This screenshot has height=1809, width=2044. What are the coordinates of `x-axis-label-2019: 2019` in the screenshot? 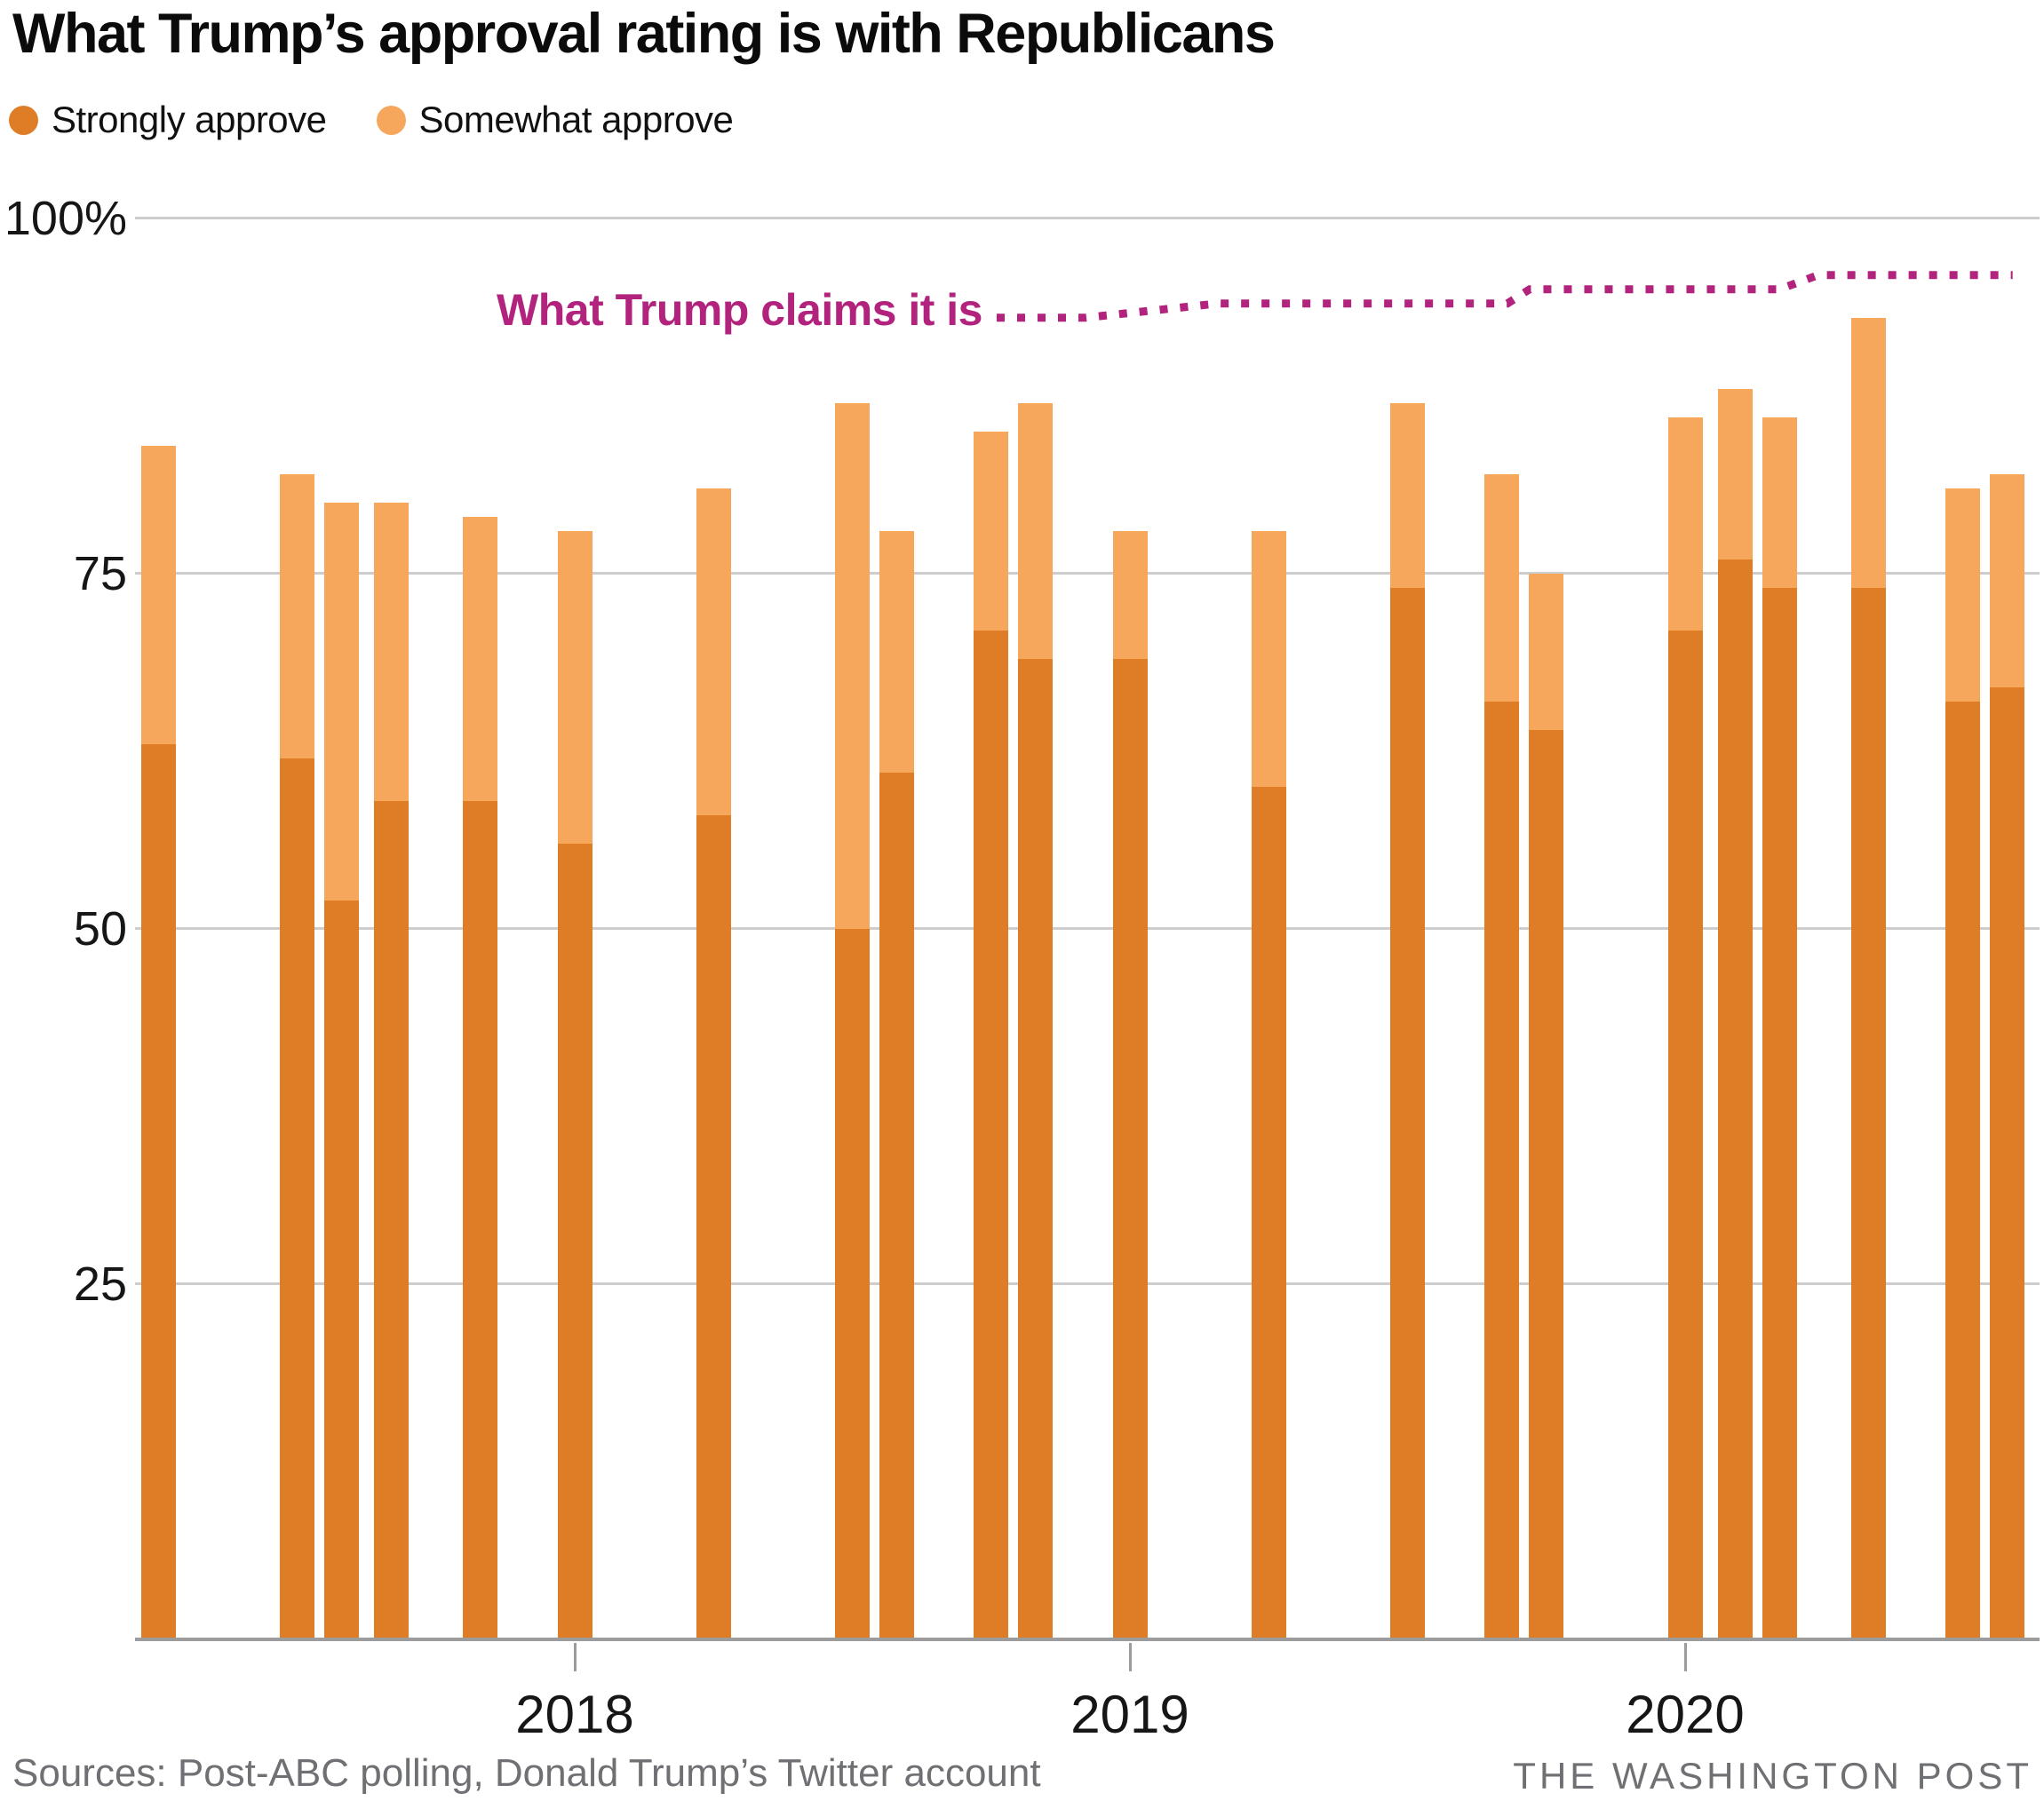 It's located at (1129, 1714).